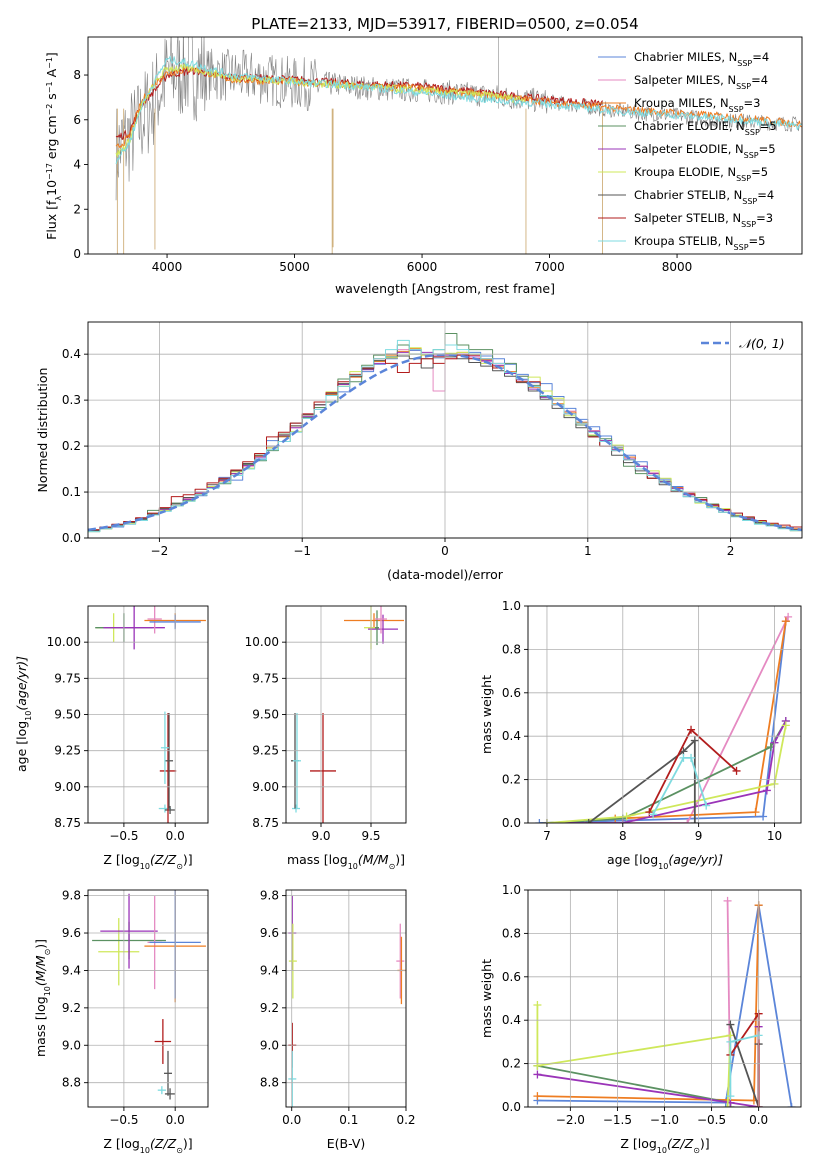  I want to click on age-Z-x-label-part: (Z/Z, so click(163, 859).